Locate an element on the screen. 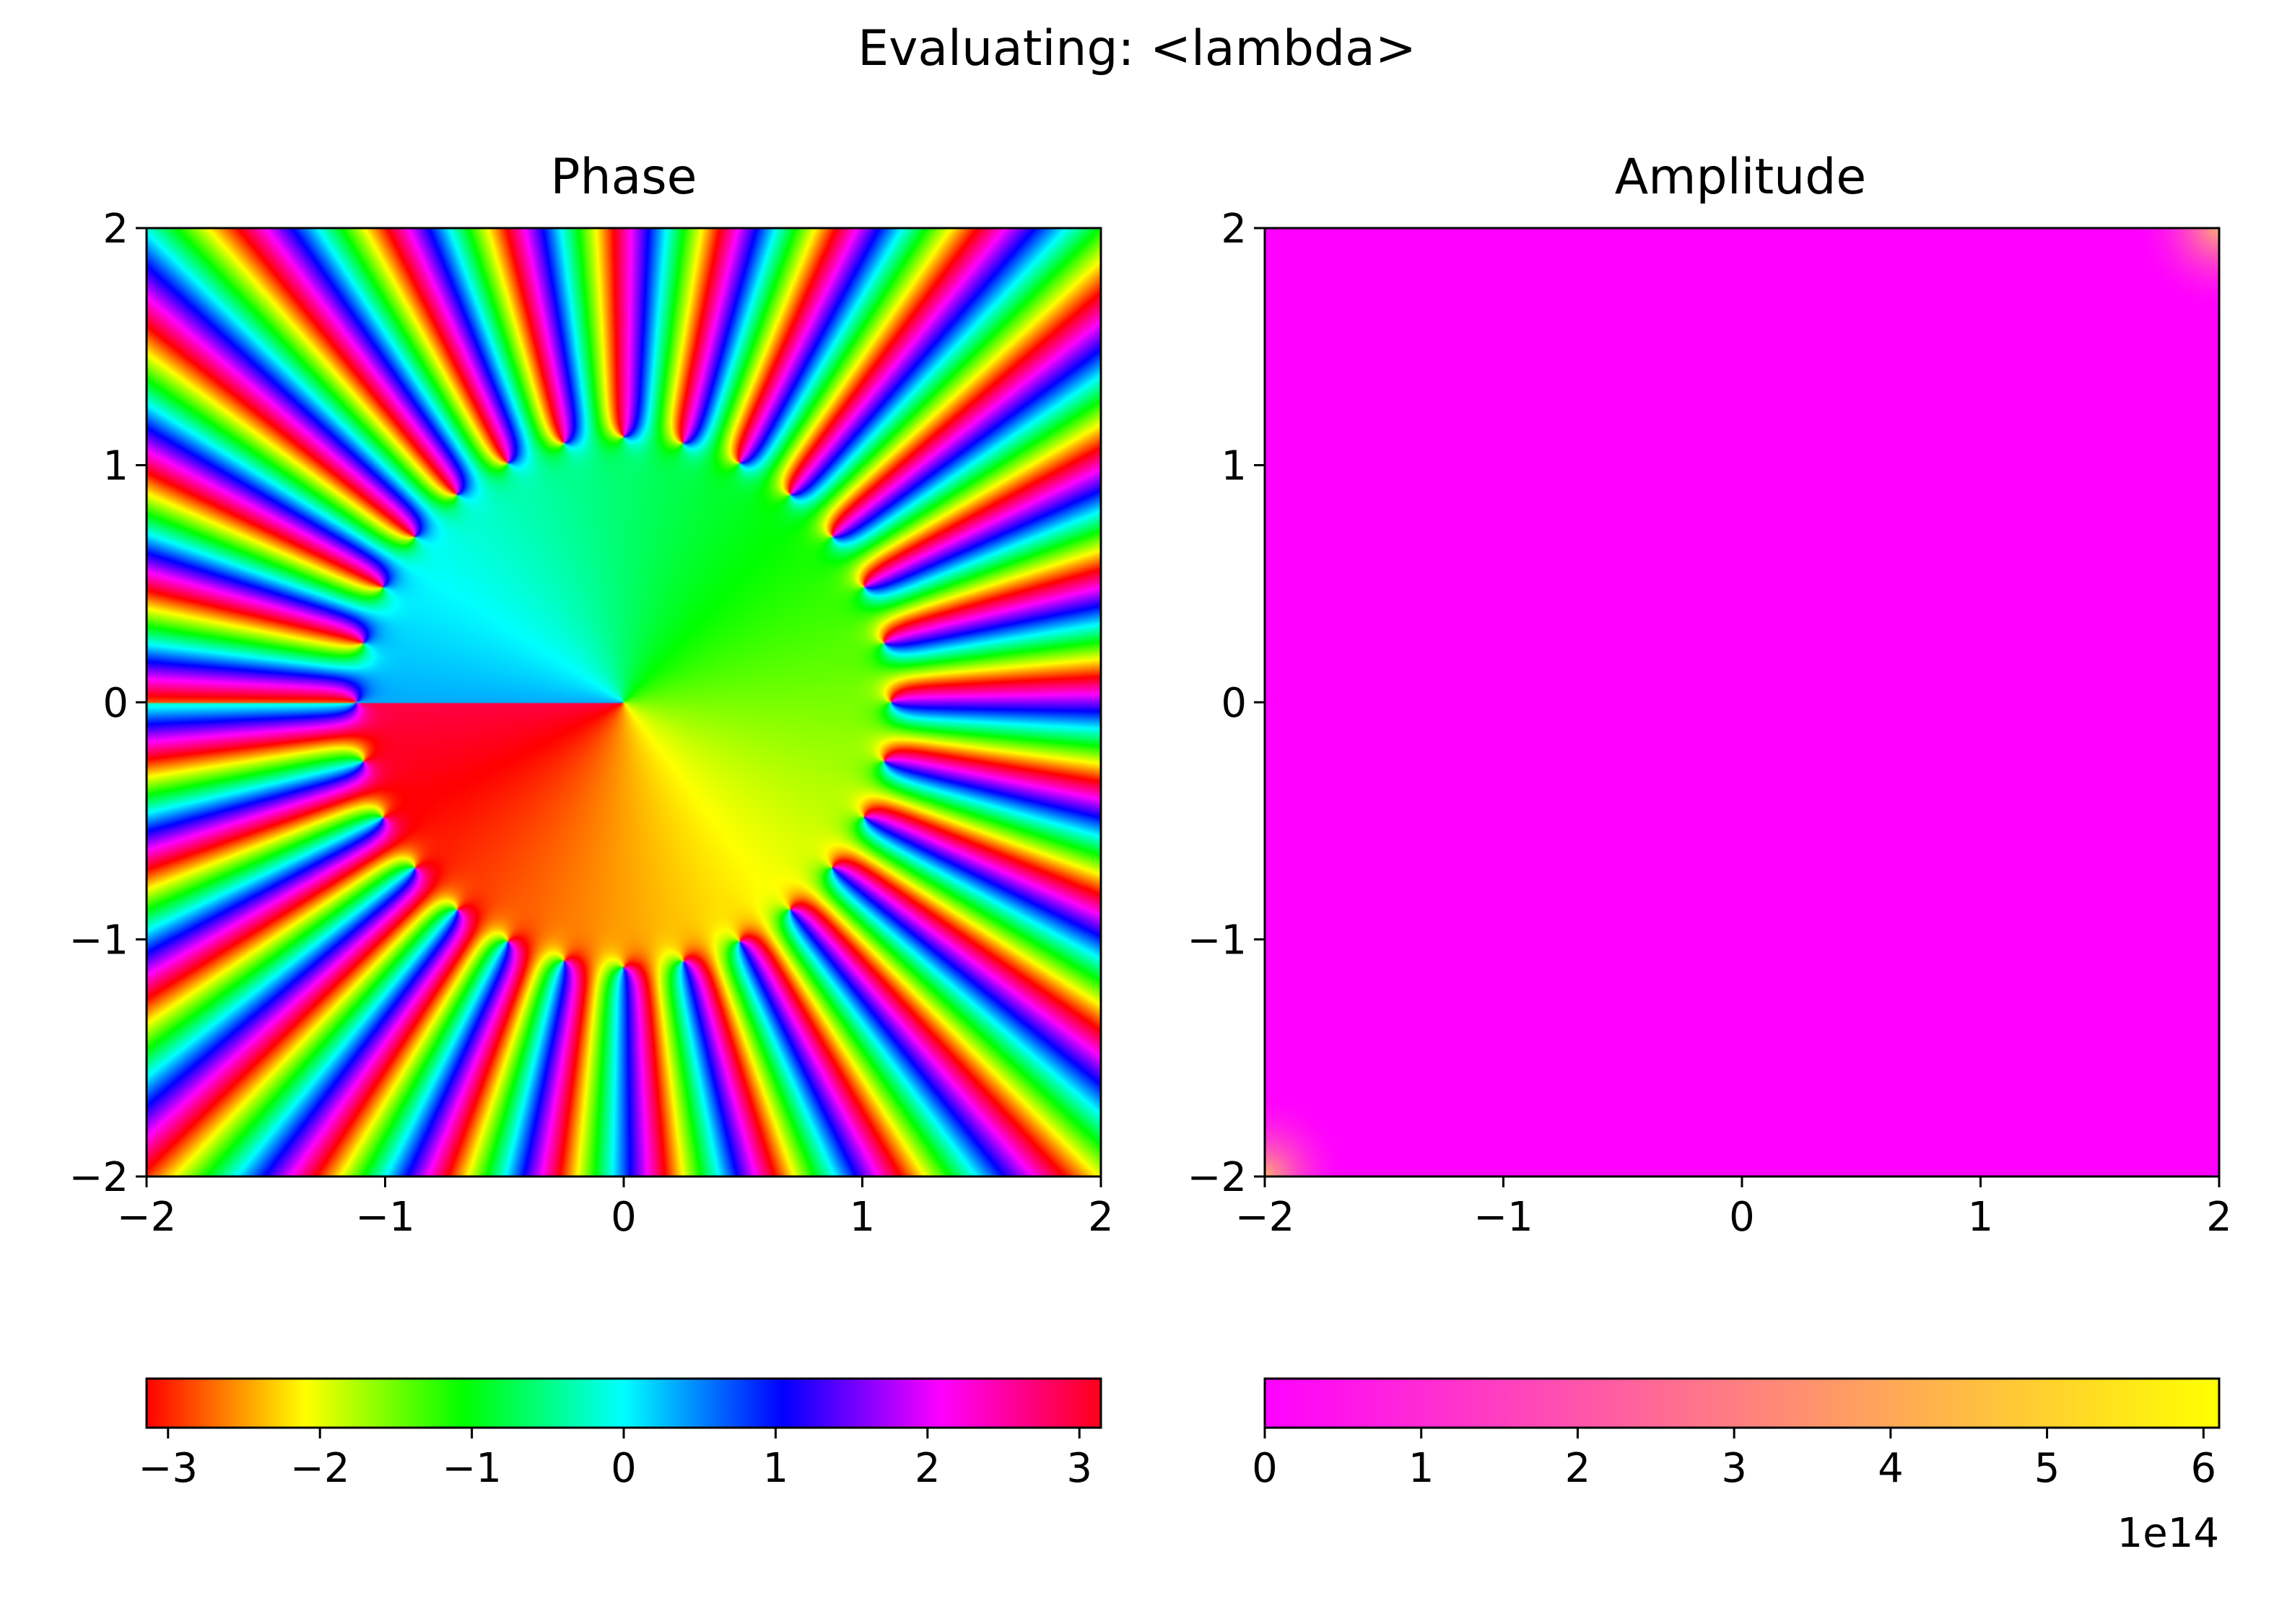 The image size is (2274, 1624). amplitude-y-axis: 2 1 0 −1 −2 is located at coordinates (1226, 703).